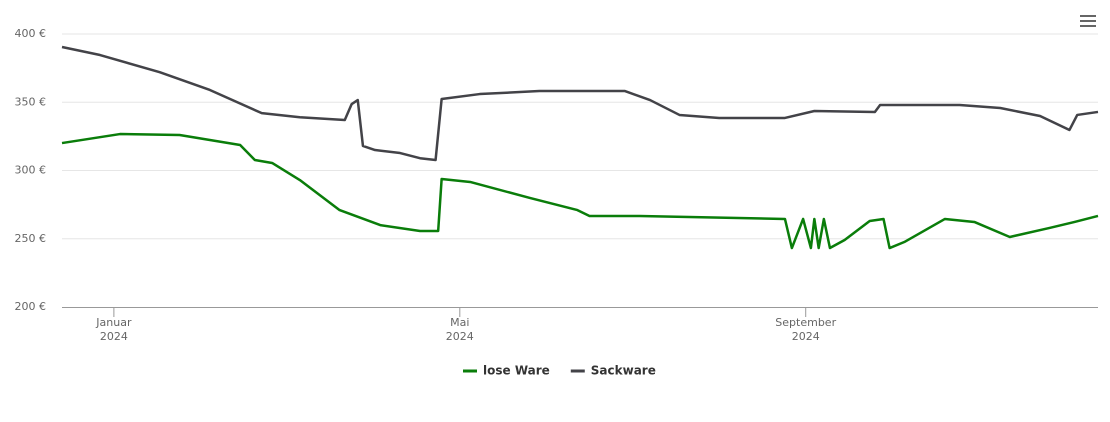 This screenshot has width=1110, height=422. What do you see at coordinates (805, 322) in the screenshot?
I see `x-tick-label: September` at bounding box center [805, 322].